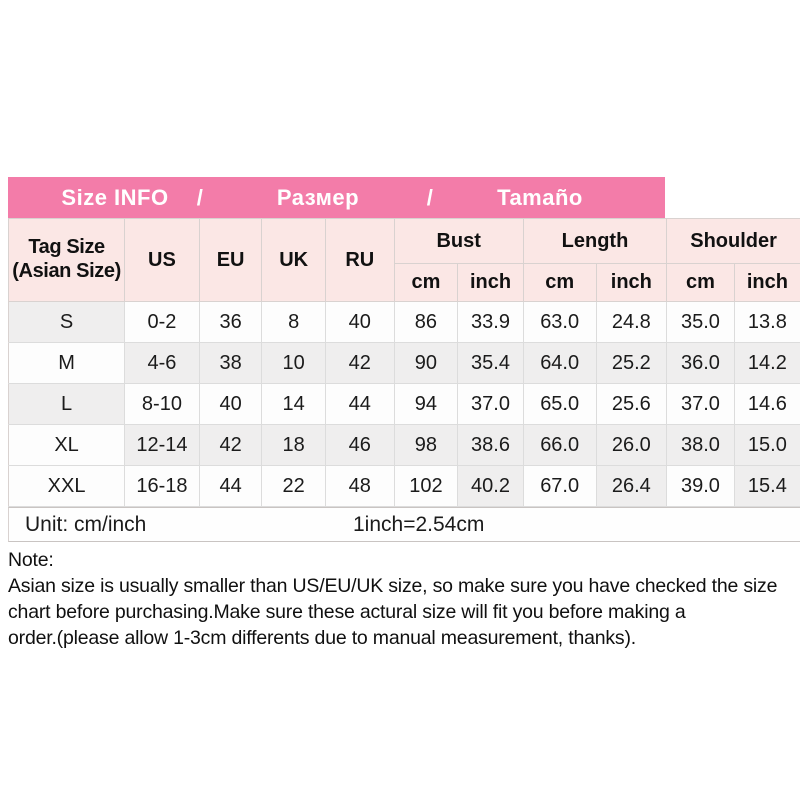  I want to click on size-cell: 65.0, so click(559, 404).